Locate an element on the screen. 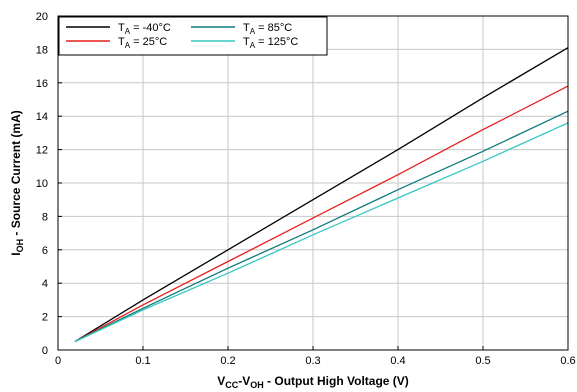 This screenshot has height=392, width=577. legend-box is located at coordinates (193, 36).